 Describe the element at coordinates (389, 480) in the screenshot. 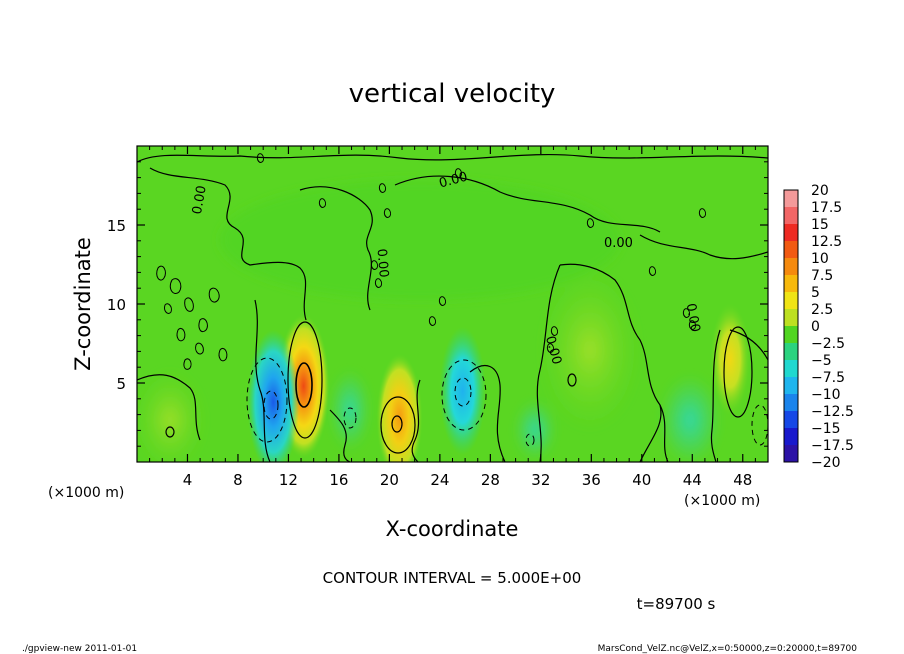

I see `x-tick-label: 20` at that location.